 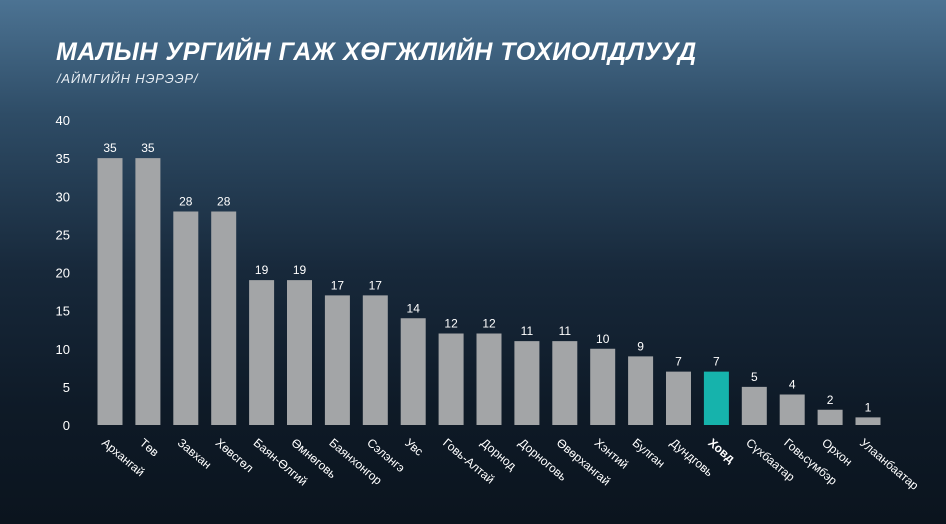 I want to click on y-tick-label: 35, so click(x=63, y=158).